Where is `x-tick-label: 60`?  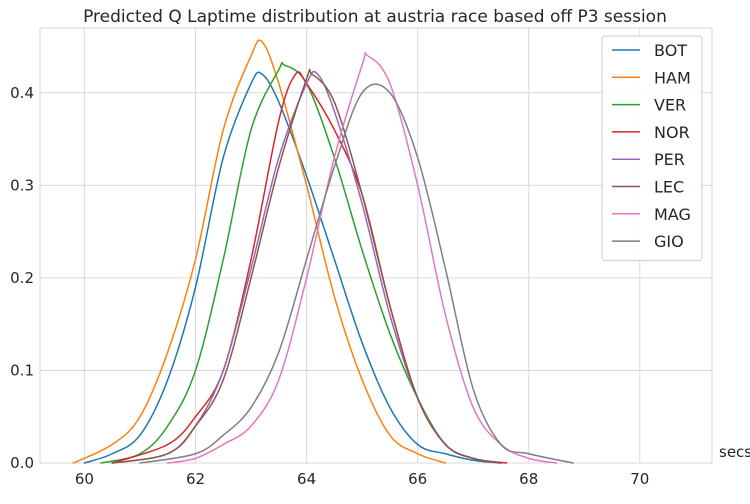
x-tick-label: 60 is located at coordinates (84, 479).